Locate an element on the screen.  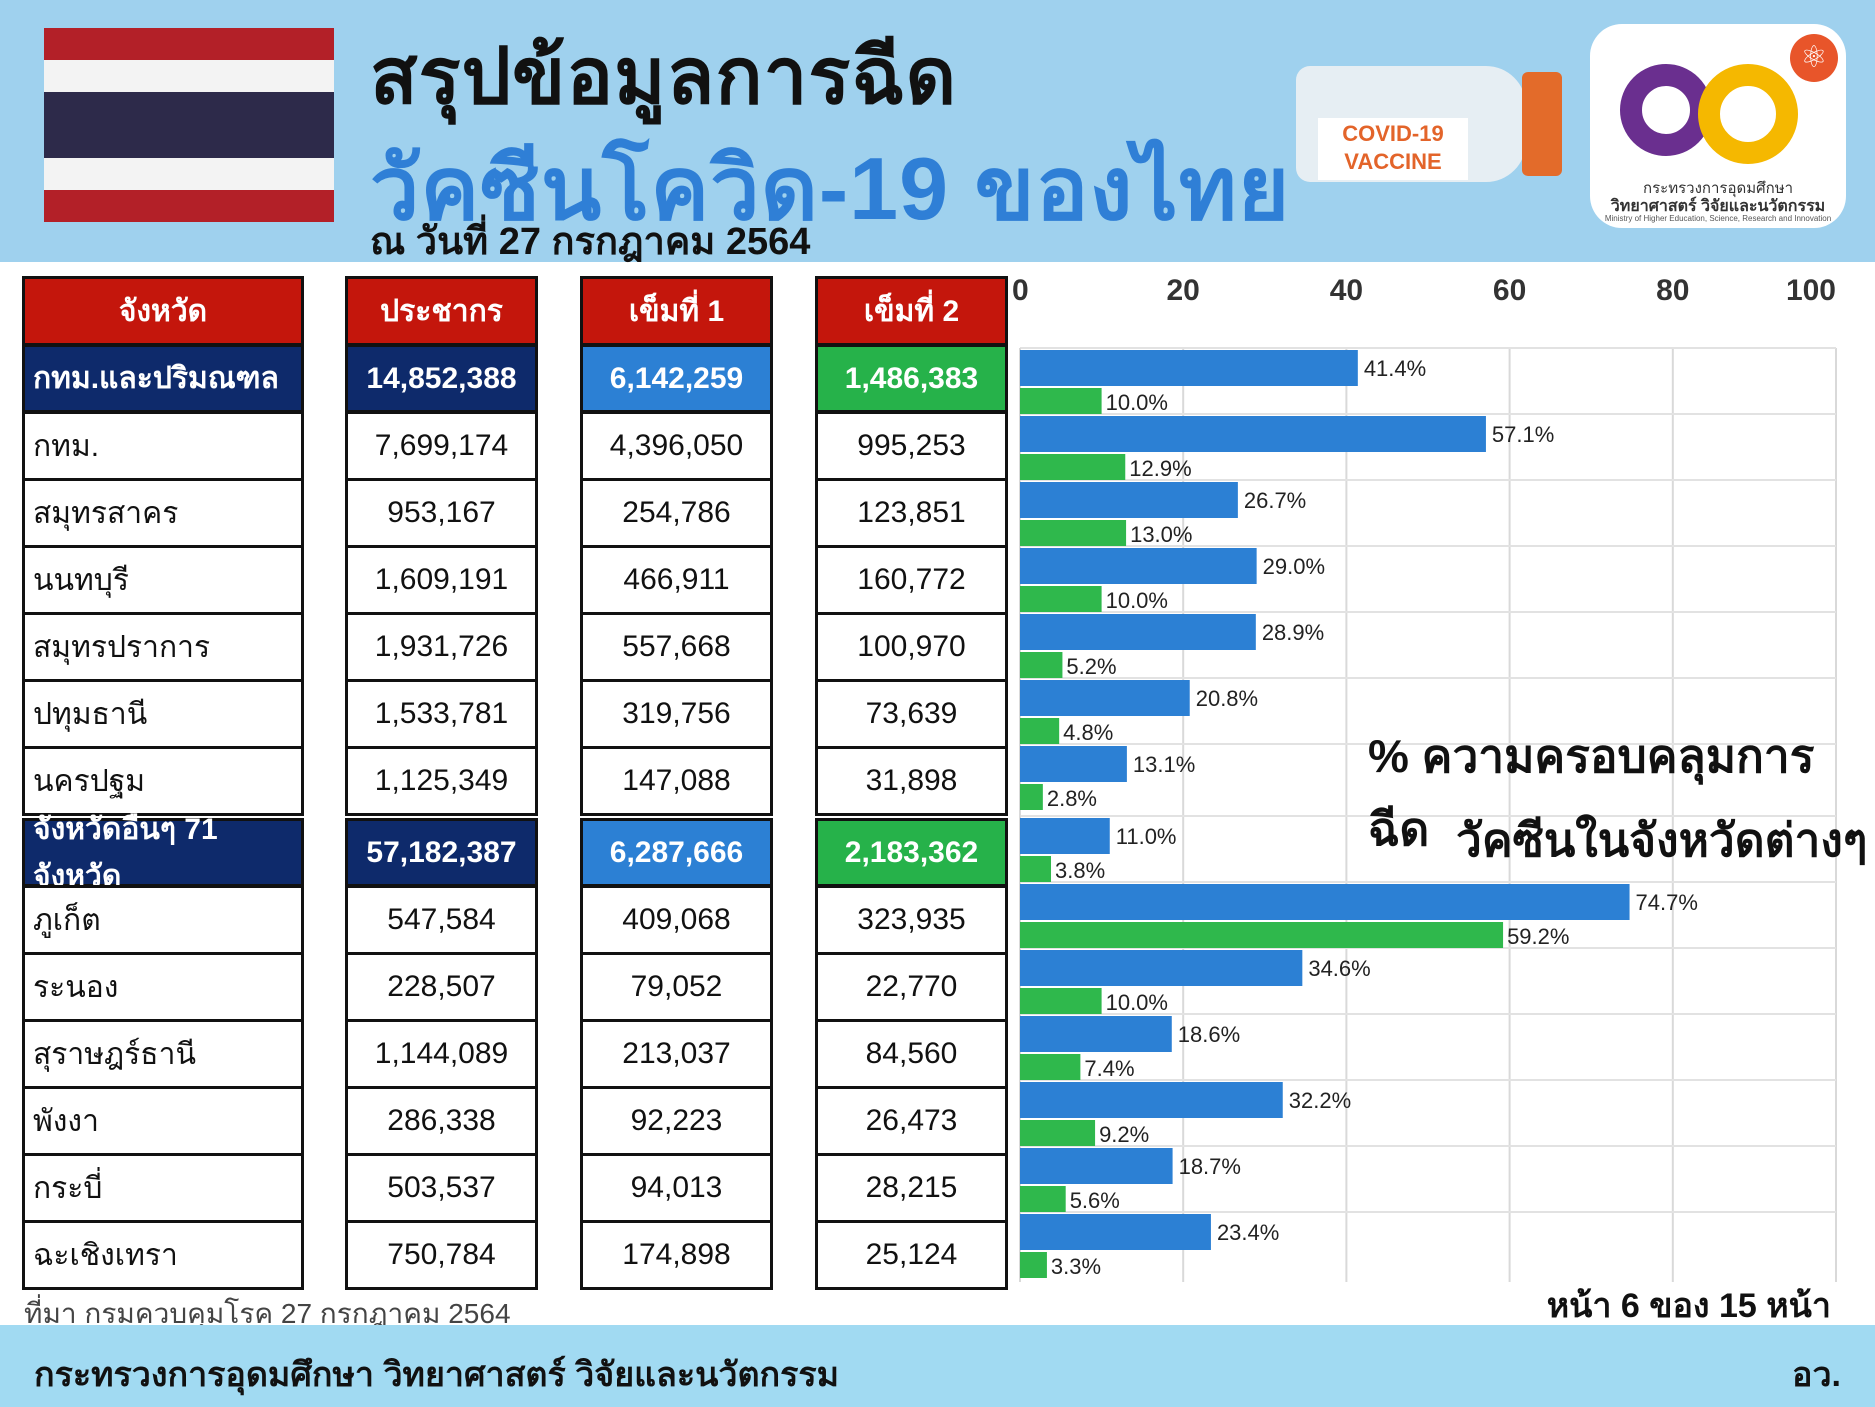
page-number: หน้า 6 ของ 15 หน้า is located at coordinates (1688, 1306).